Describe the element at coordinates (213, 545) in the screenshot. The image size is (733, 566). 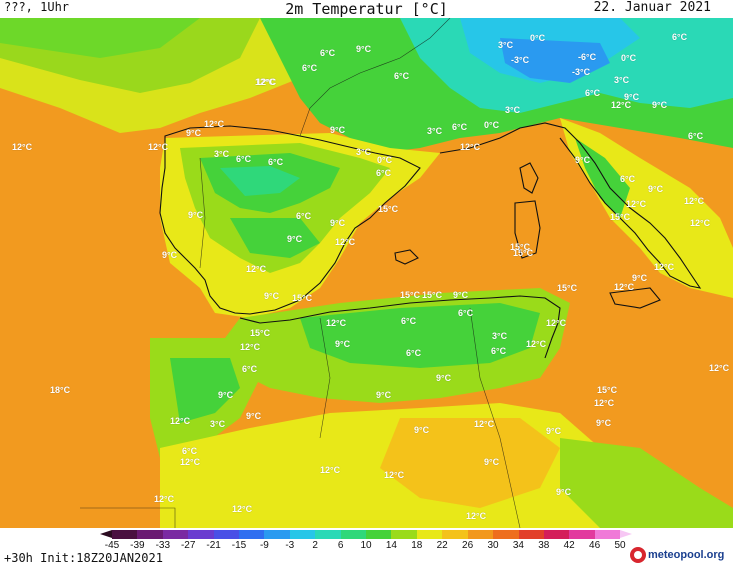
I see `colorbar-tick-label: -21` at that location.